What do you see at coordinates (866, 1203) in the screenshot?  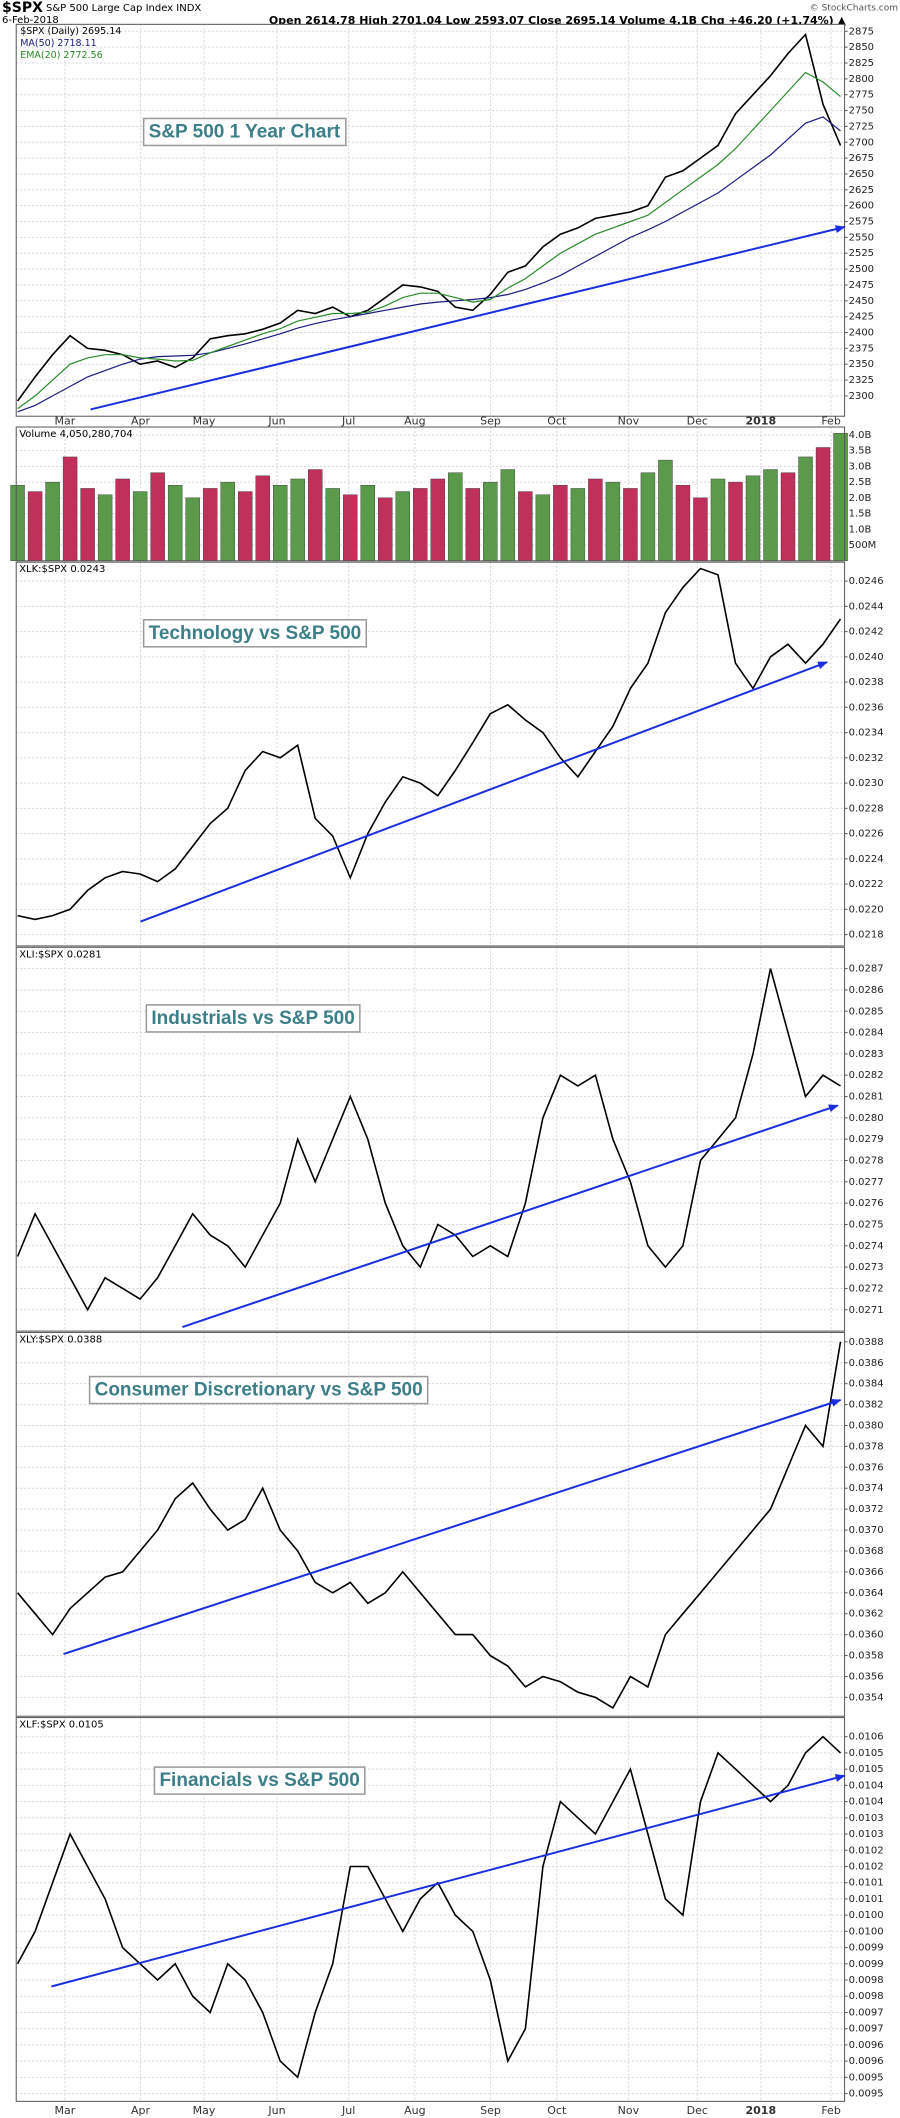 I see `y-tick-label: 0.0276` at bounding box center [866, 1203].